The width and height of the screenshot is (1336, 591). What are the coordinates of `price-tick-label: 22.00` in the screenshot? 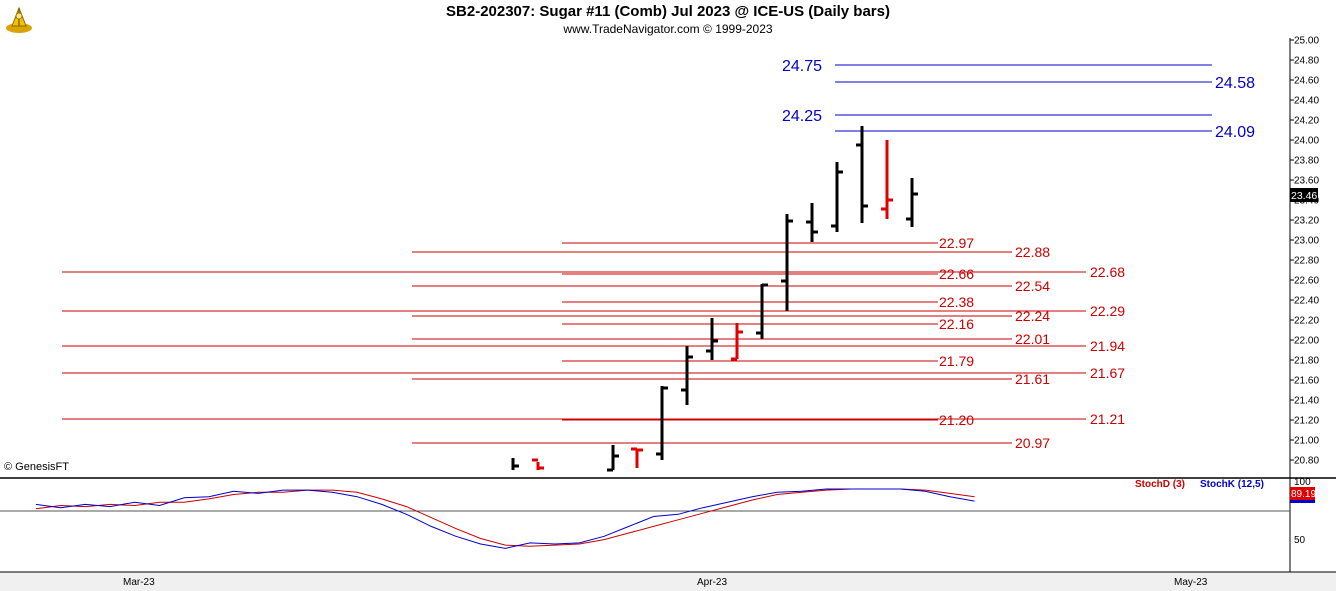 It's located at (1306, 341).